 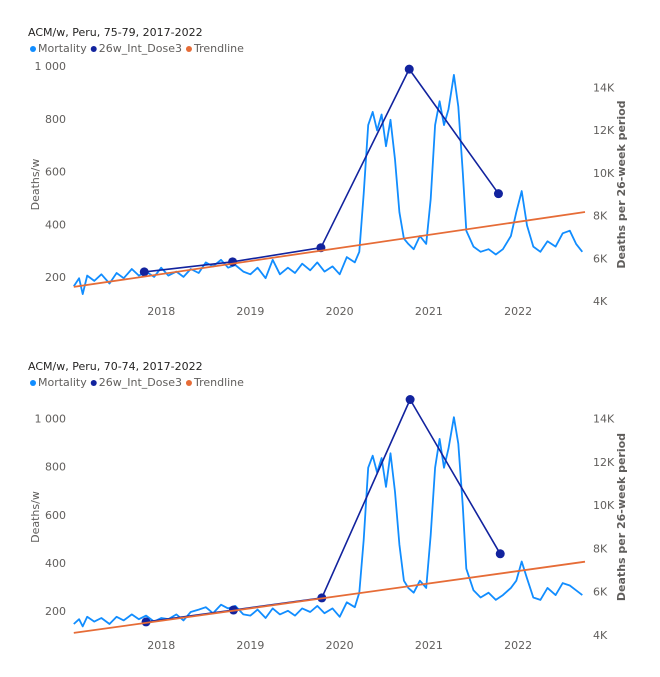 What do you see at coordinates (115, 366) in the screenshot?
I see `chart-title: ACM/w, Peru, 70-74, 2017-2022` at bounding box center [115, 366].